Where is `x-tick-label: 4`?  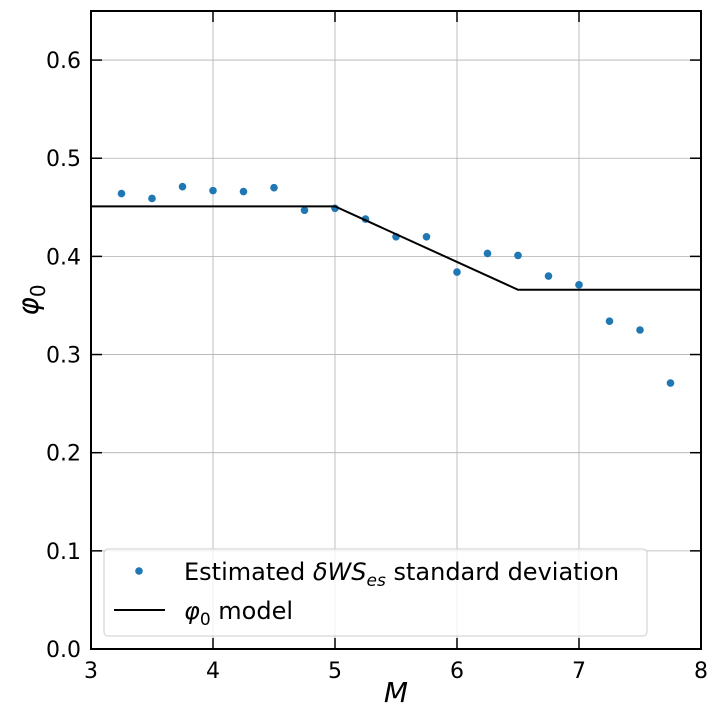 x-tick-label: 4 is located at coordinates (213, 671).